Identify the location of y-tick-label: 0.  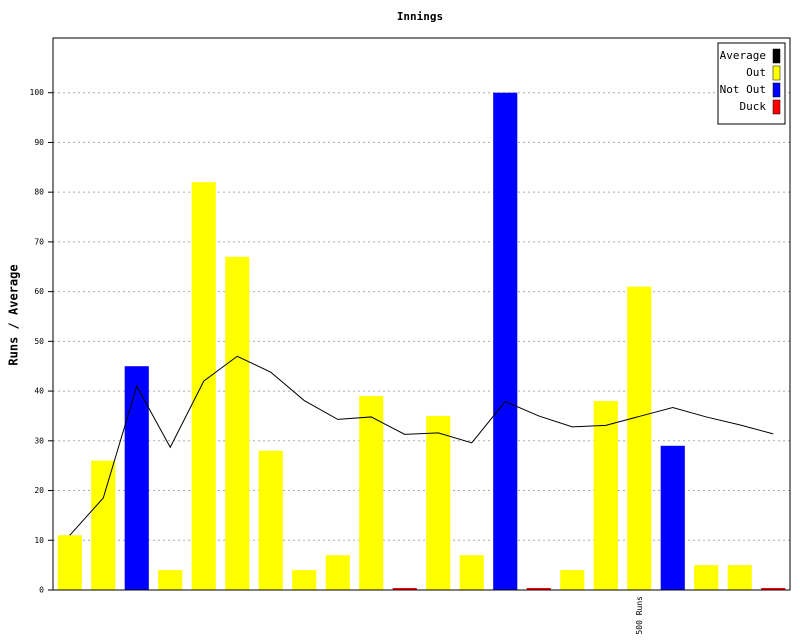
(41, 590).